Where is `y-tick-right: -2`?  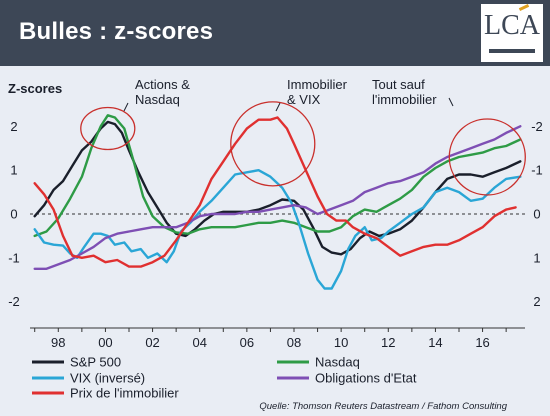 y-tick-right: -2 is located at coordinates (537, 126).